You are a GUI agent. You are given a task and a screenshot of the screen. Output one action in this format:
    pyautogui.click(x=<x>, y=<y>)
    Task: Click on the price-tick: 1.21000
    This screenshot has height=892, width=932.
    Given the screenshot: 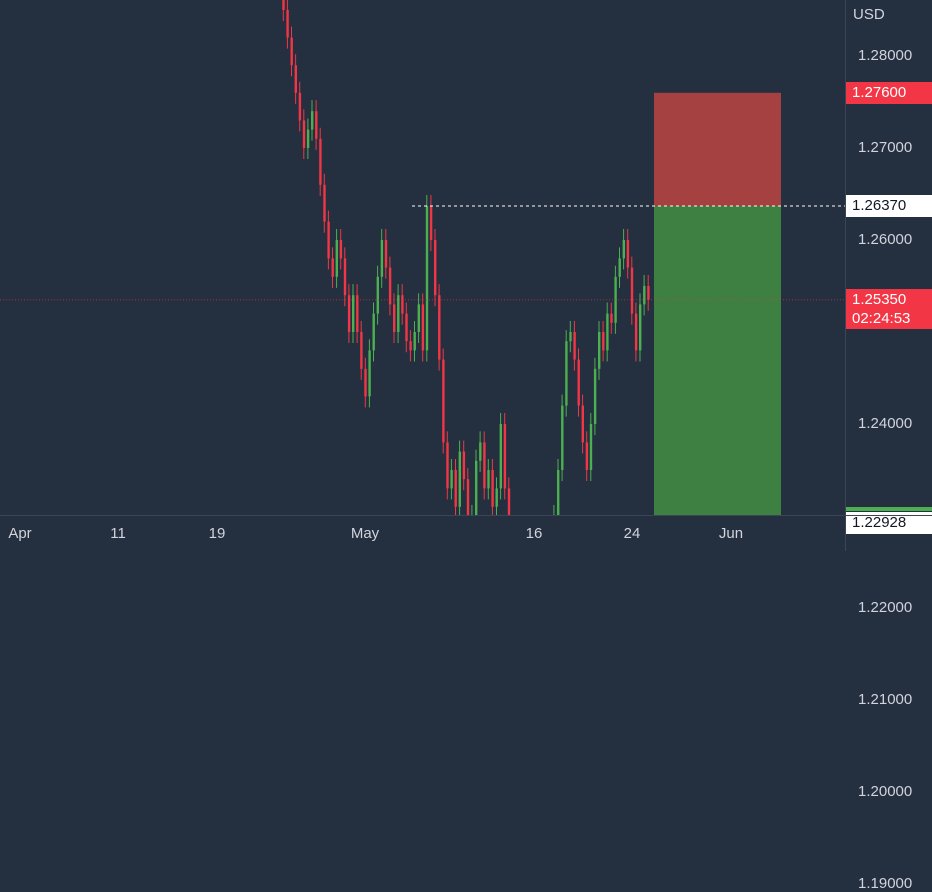 What is the action you would take?
    pyautogui.click(x=885, y=699)
    